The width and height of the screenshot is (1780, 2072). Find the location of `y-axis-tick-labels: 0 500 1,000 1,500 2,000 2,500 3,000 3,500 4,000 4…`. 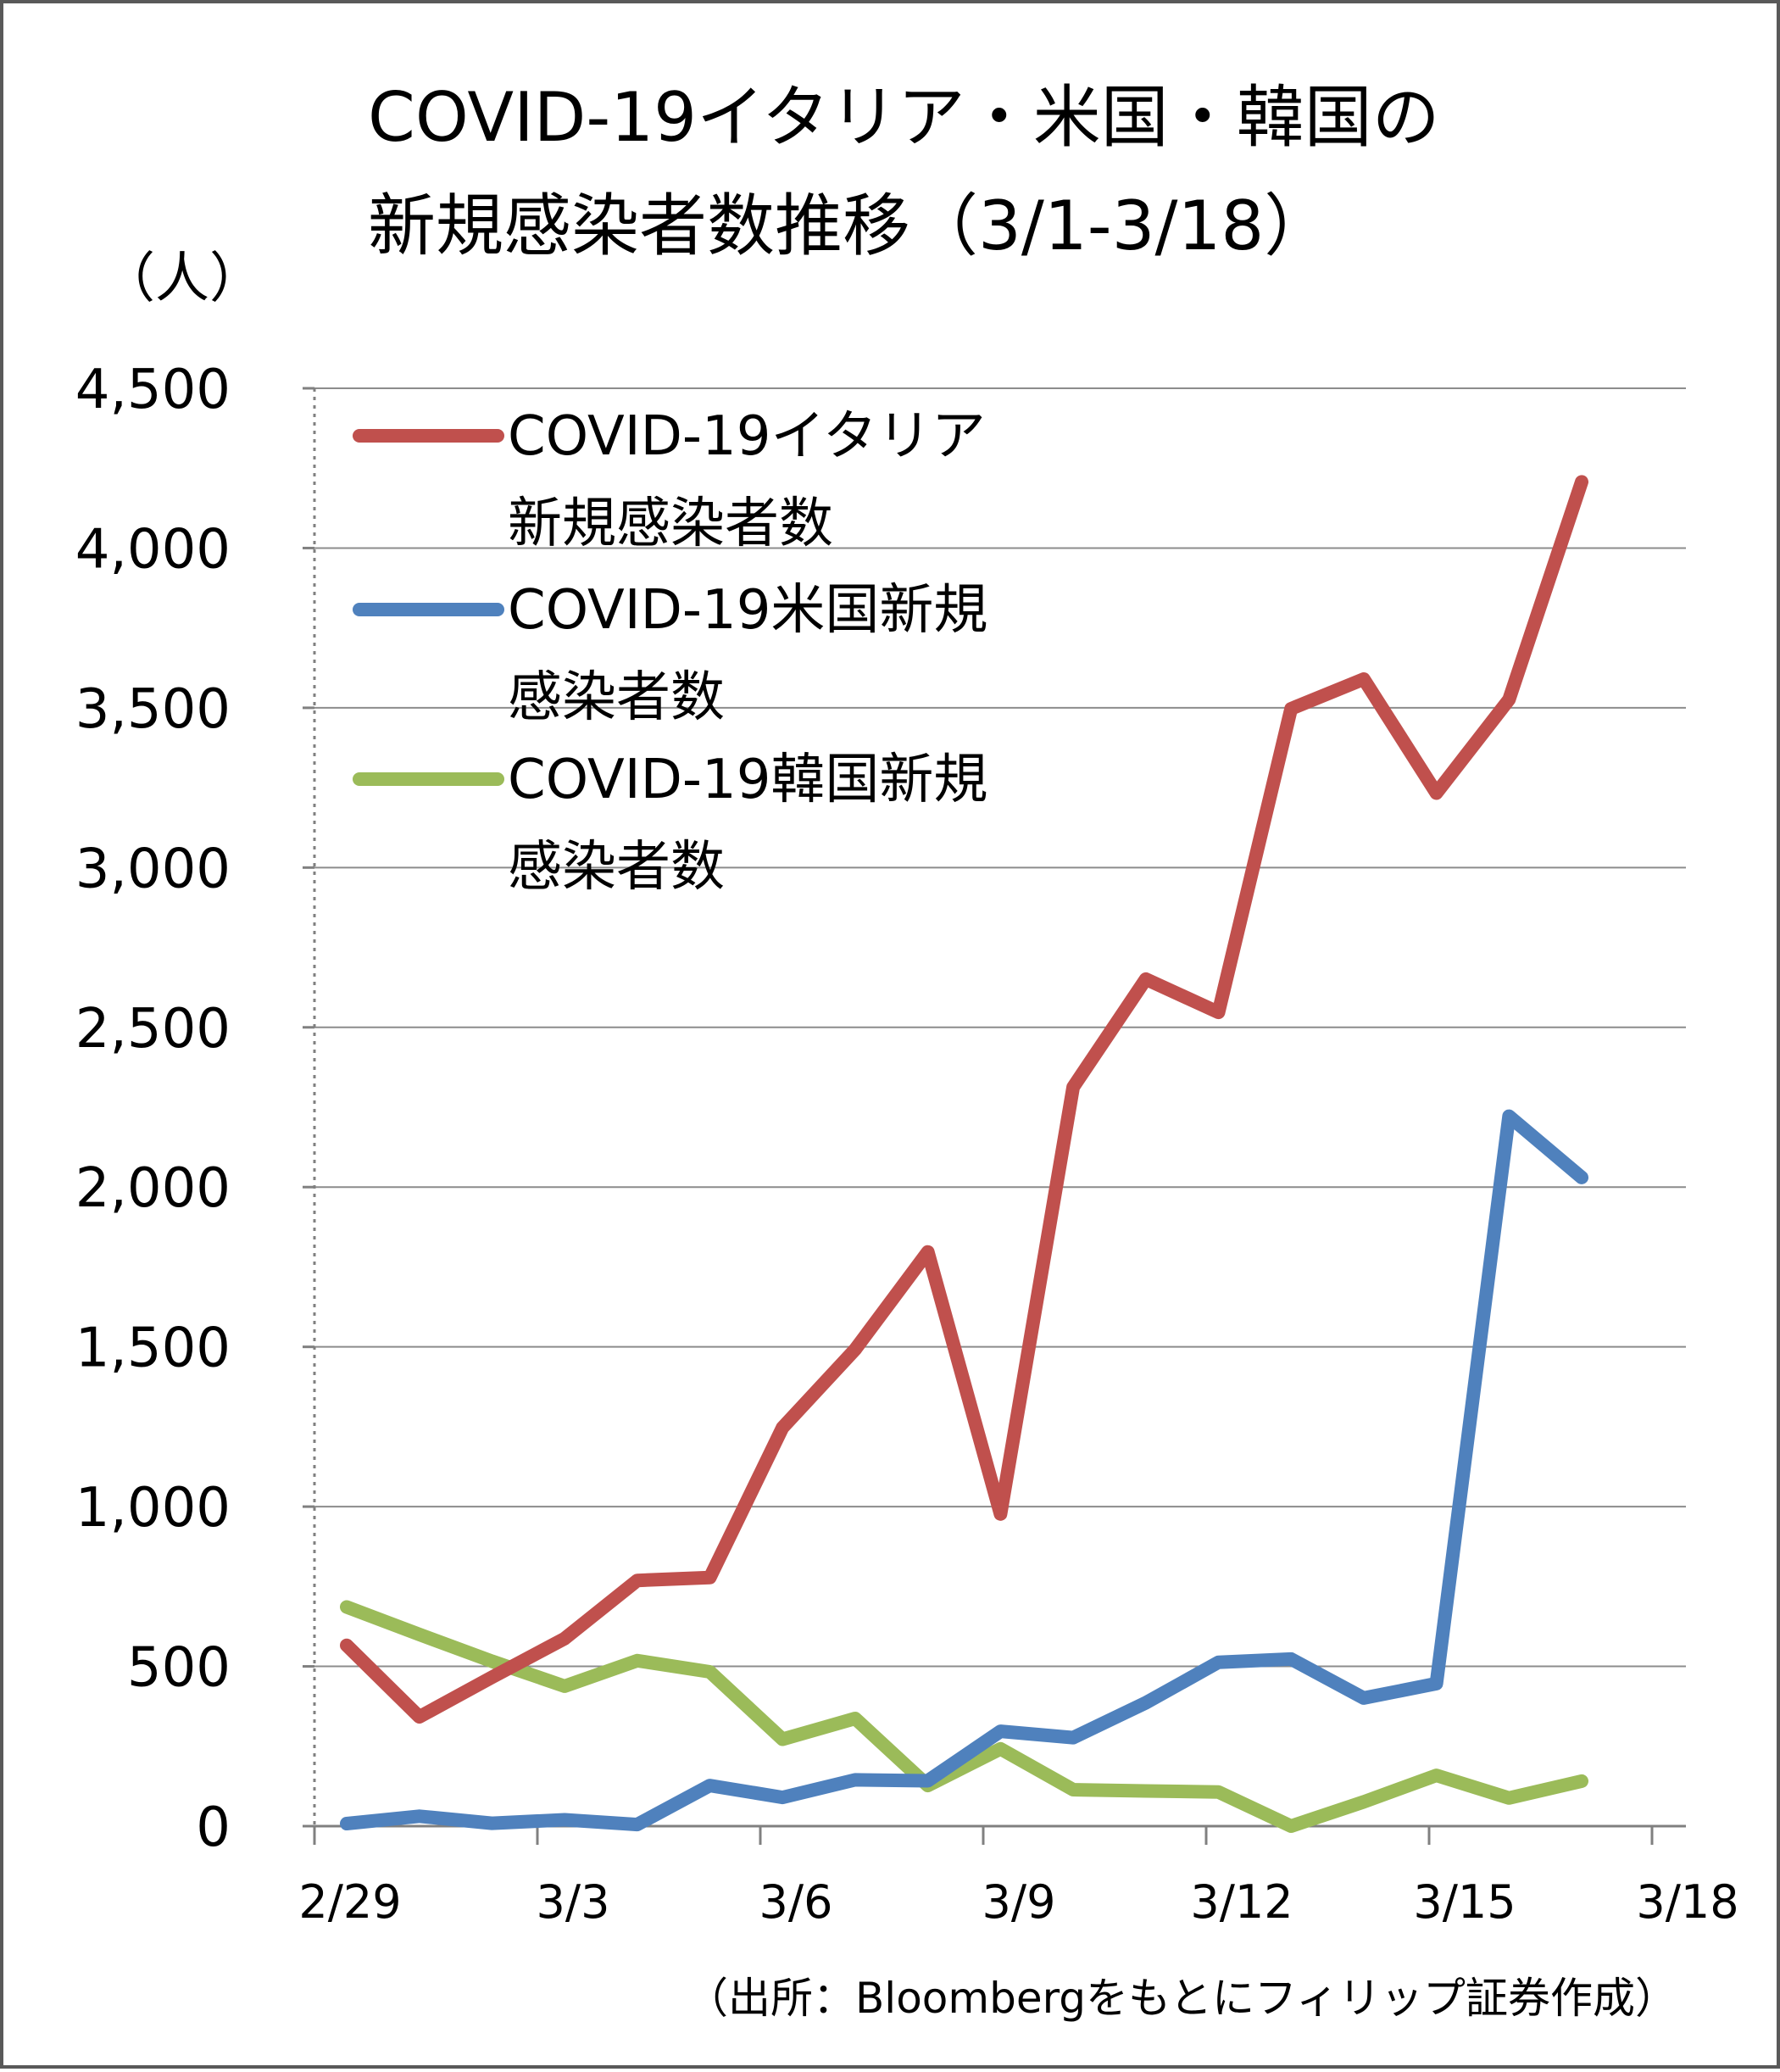

y-axis-tick-labels: 0 500 1,000 1,500 2,000 2,500 3,000 3,500 4,000 4… is located at coordinates (153, 1109).